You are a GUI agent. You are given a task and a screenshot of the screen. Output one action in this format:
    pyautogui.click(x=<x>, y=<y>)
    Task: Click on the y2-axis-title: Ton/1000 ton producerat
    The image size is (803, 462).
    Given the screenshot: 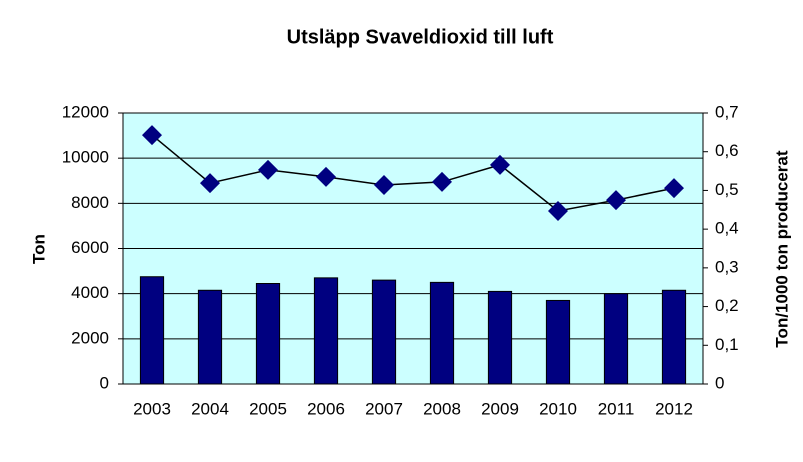 What is the action you would take?
    pyautogui.click(x=781, y=248)
    